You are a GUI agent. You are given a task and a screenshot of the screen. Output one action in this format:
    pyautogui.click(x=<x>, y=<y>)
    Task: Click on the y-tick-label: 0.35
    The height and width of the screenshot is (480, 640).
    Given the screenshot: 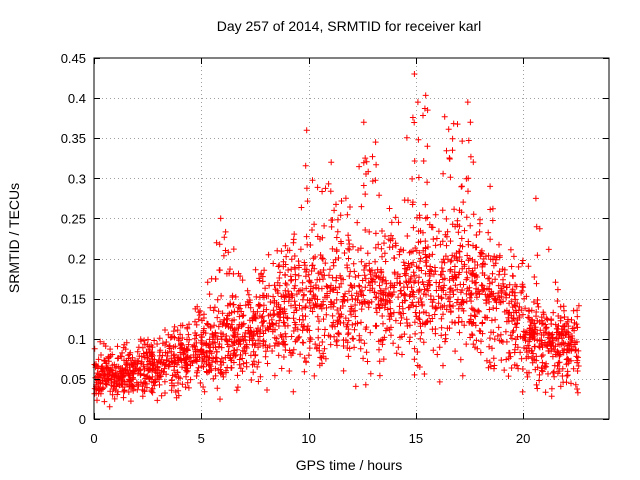 What is the action you would take?
    pyautogui.click(x=73, y=138)
    